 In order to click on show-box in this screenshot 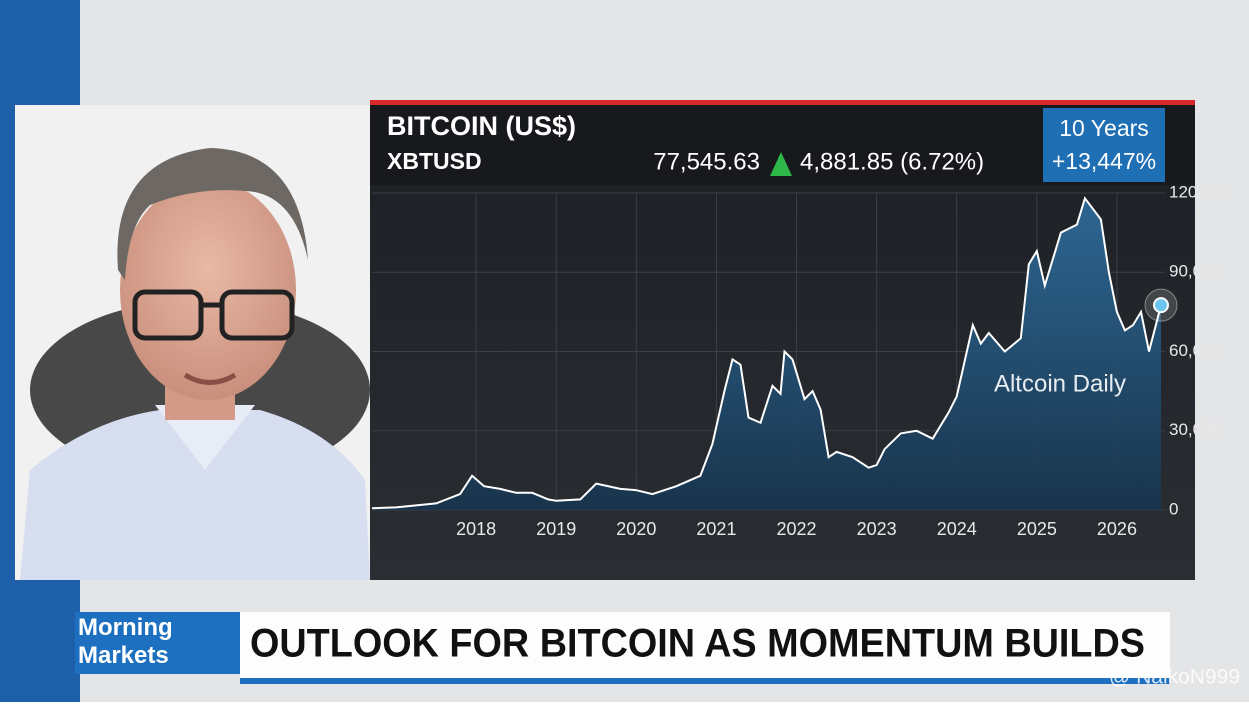, I will do `click(157, 643)`.